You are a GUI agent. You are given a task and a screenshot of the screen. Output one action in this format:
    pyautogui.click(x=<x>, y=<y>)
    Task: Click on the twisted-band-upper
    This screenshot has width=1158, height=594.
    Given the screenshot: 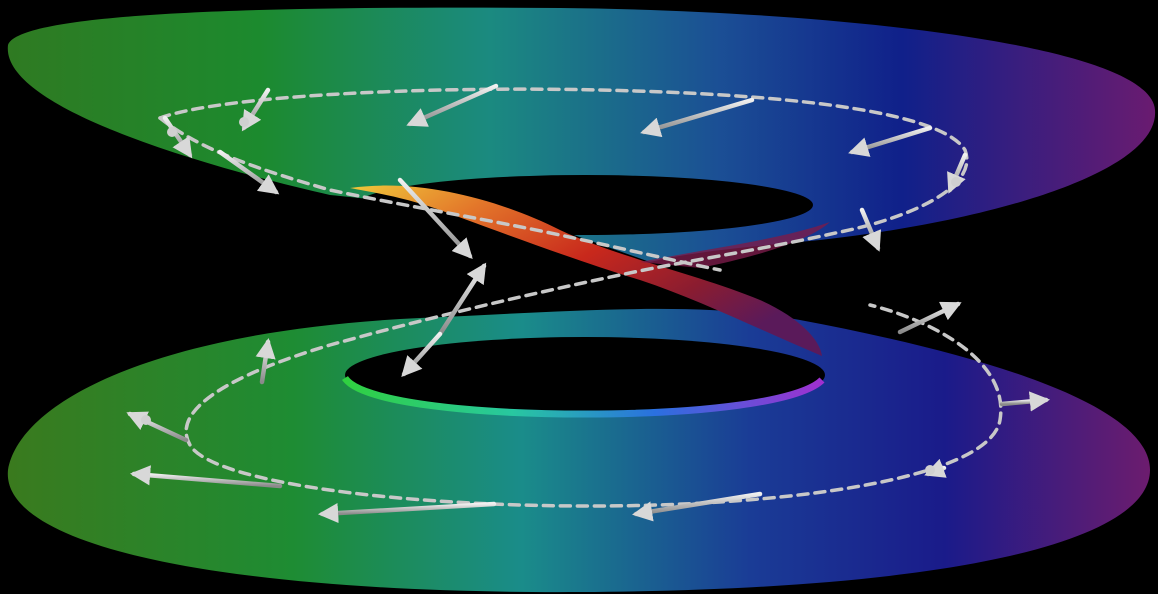 What is the action you would take?
    pyautogui.click(x=735, y=245)
    